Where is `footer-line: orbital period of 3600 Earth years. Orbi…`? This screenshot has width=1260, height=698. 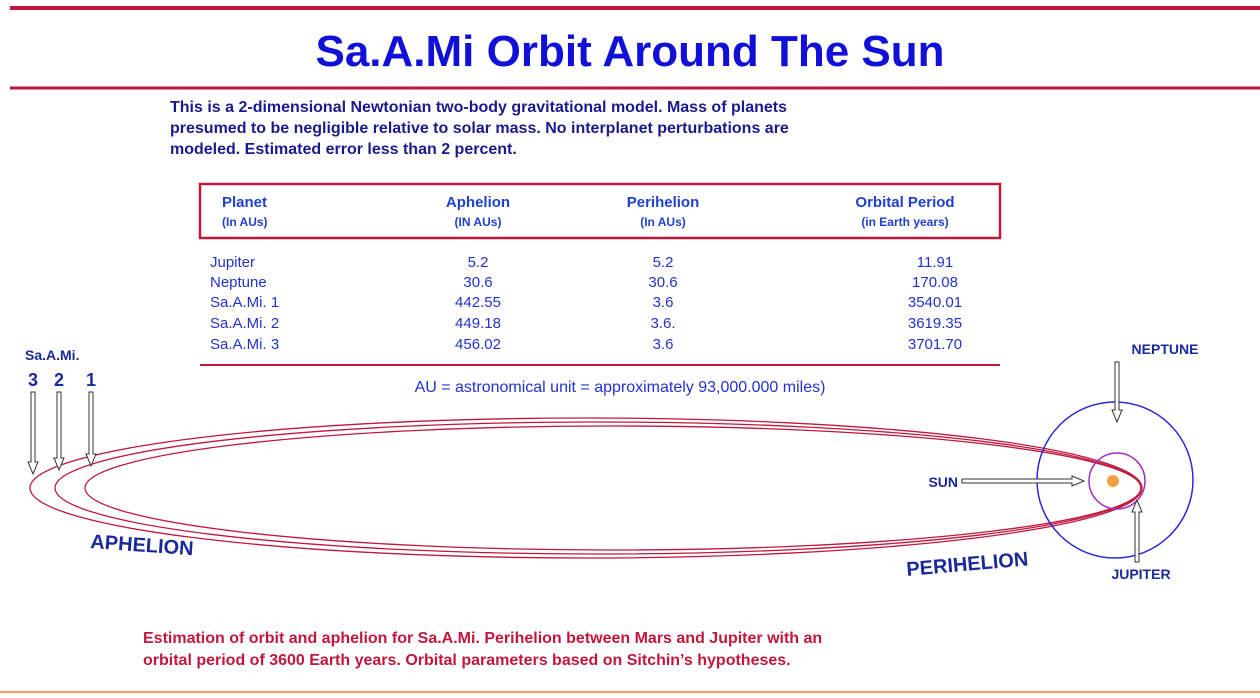 footer-line: orbital period of 3600 Earth years. Orbi… is located at coordinates (467, 660).